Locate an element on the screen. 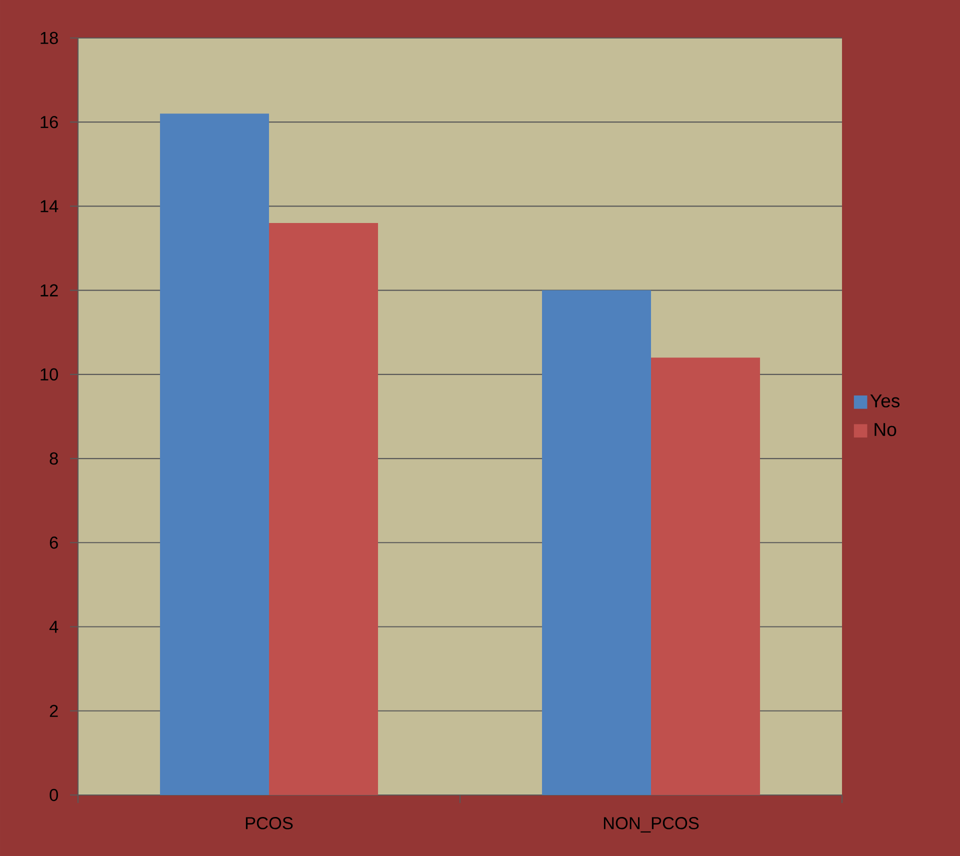 This screenshot has width=960, height=856. y-tick-label: 10 is located at coordinates (49, 374).